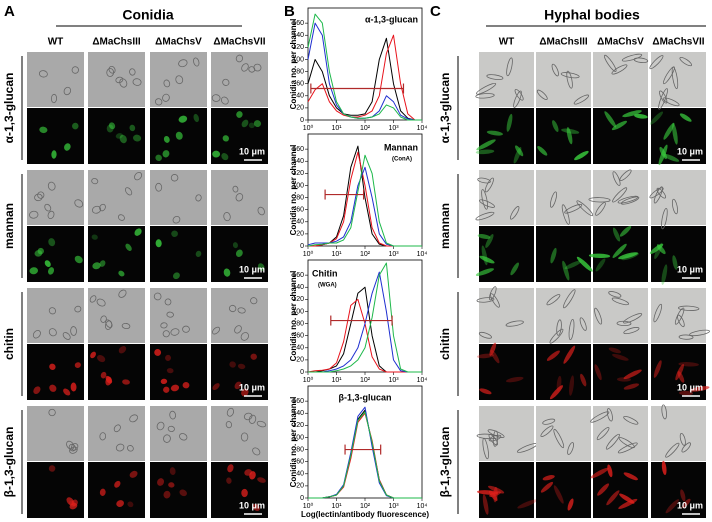 Image resolution: width=712 pixels, height=522 pixels. I want to click on x-tick-label: 10¹, so click(336, 380).